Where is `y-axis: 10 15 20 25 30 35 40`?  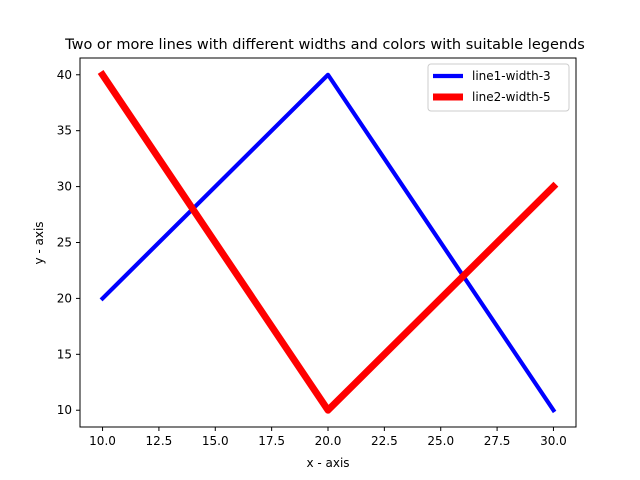 y-axis: 10 15 20 25 30 35 40 is located at coordinates (68, 242).